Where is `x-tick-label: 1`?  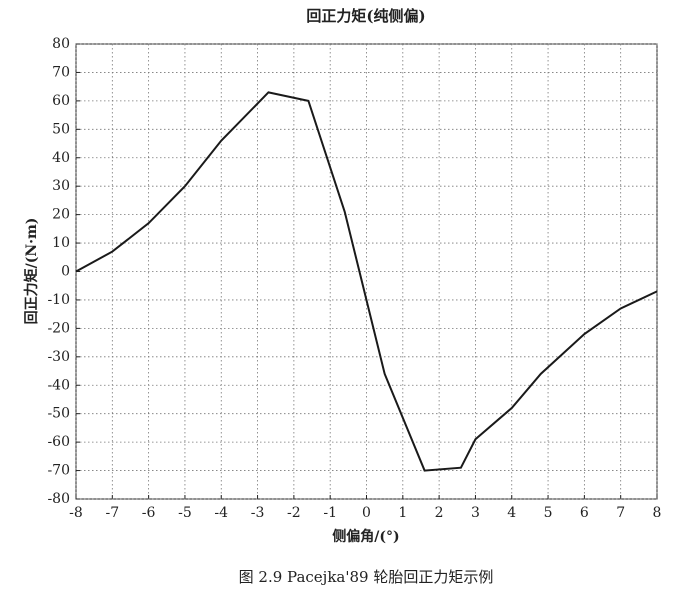
x-tick-label: 1 is located at coordinates (402, 513).